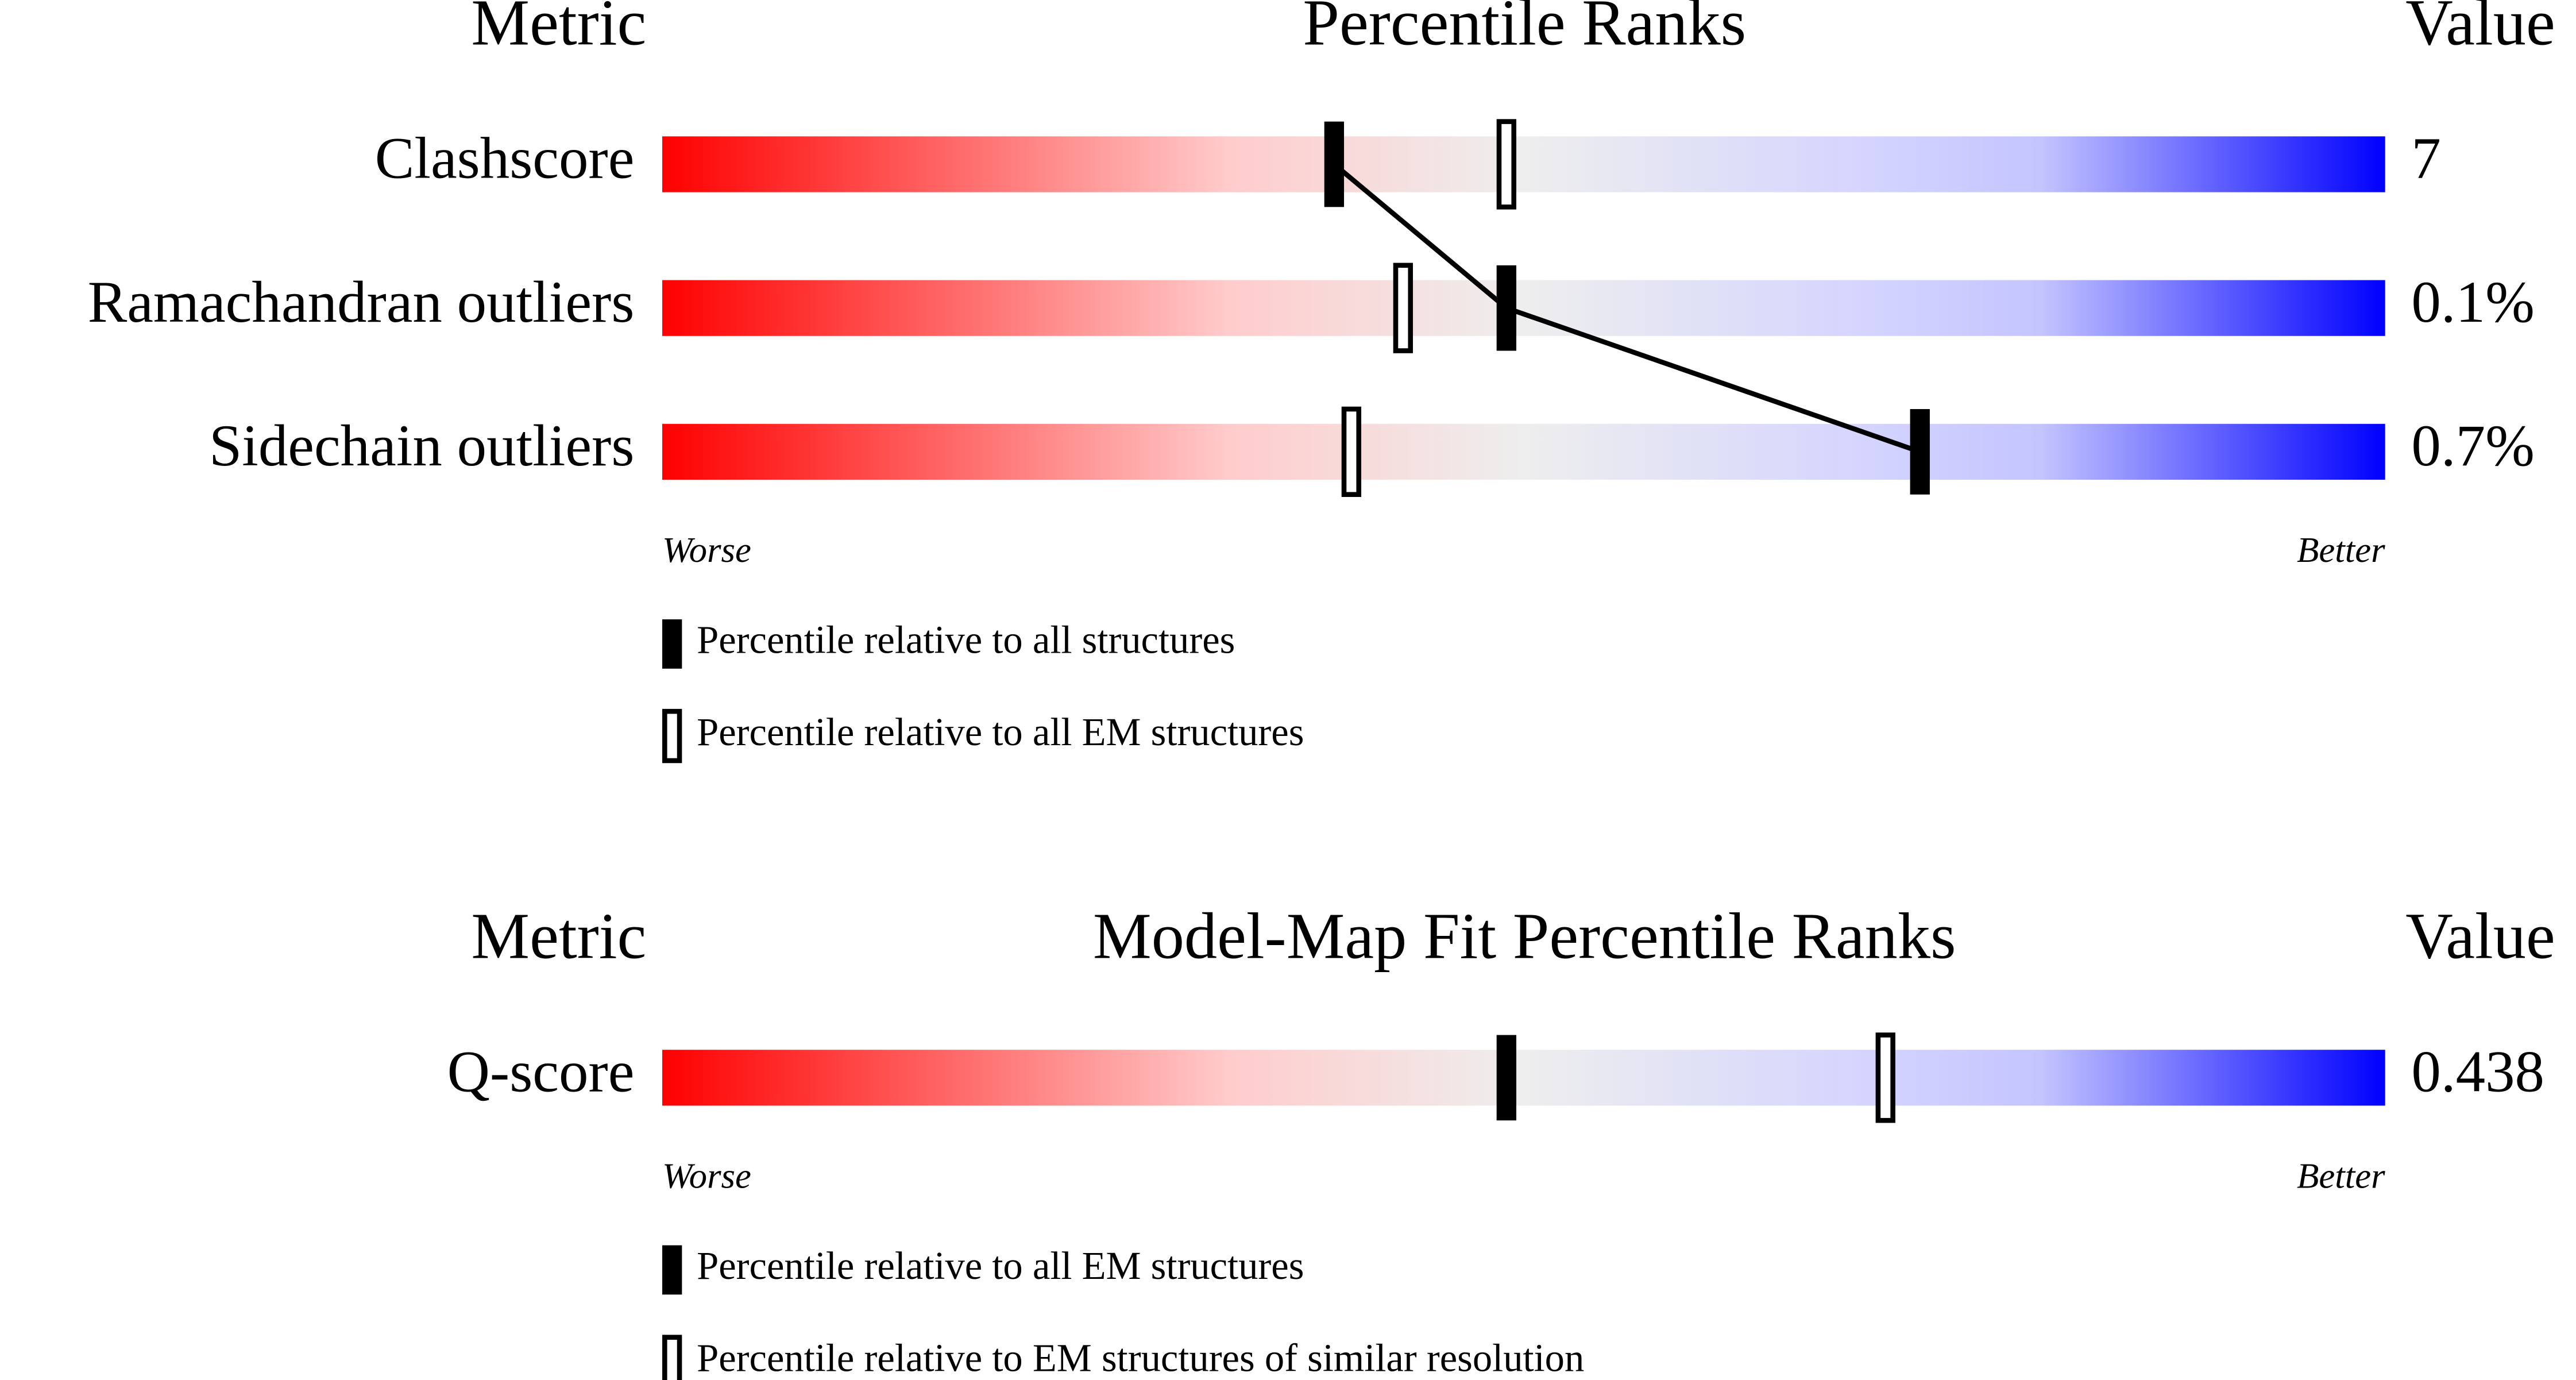  I want to click on metric-label: Sidechain outliers, so click(421, 446).